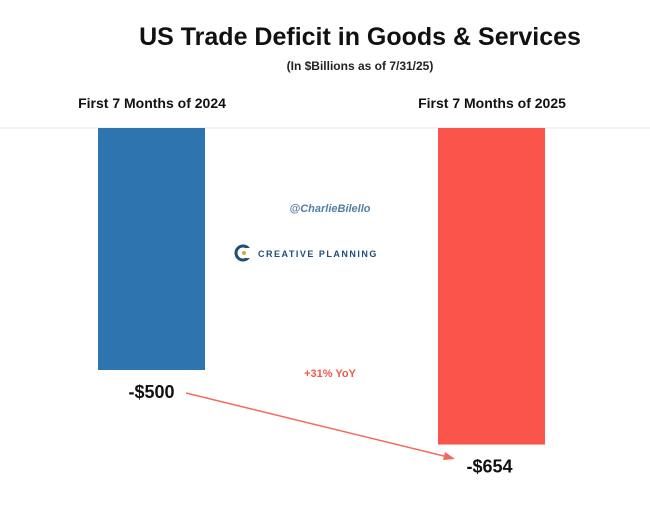 This screenshot has height=512, width=650. I want to click on chart-subtitle: (In $Billions as of 7/31/25), so click(360, 66).